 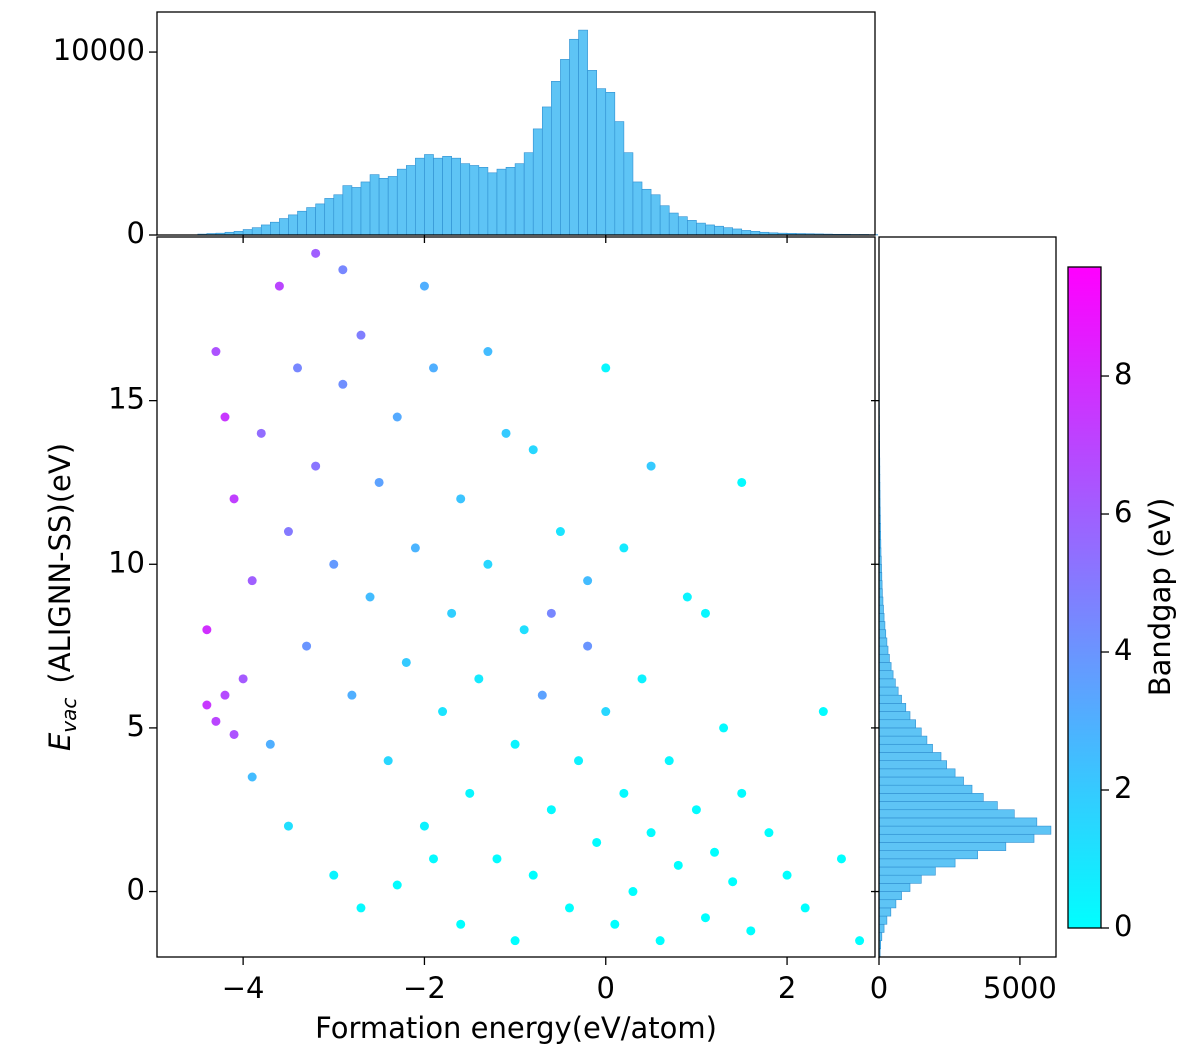 I want to click on colorbar-label: Bandgap (eV), so click(x=1160, y=597).